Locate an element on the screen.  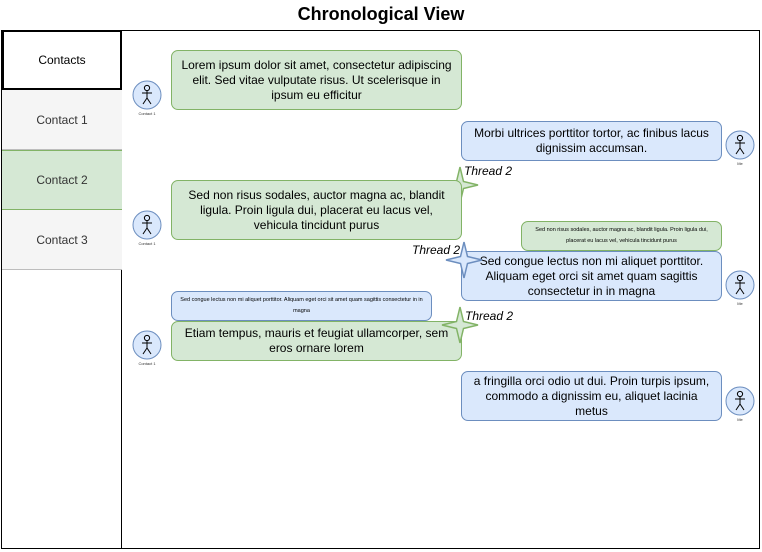
contact-avatar-3: Contact 1 is located at coordinates (147, 348).